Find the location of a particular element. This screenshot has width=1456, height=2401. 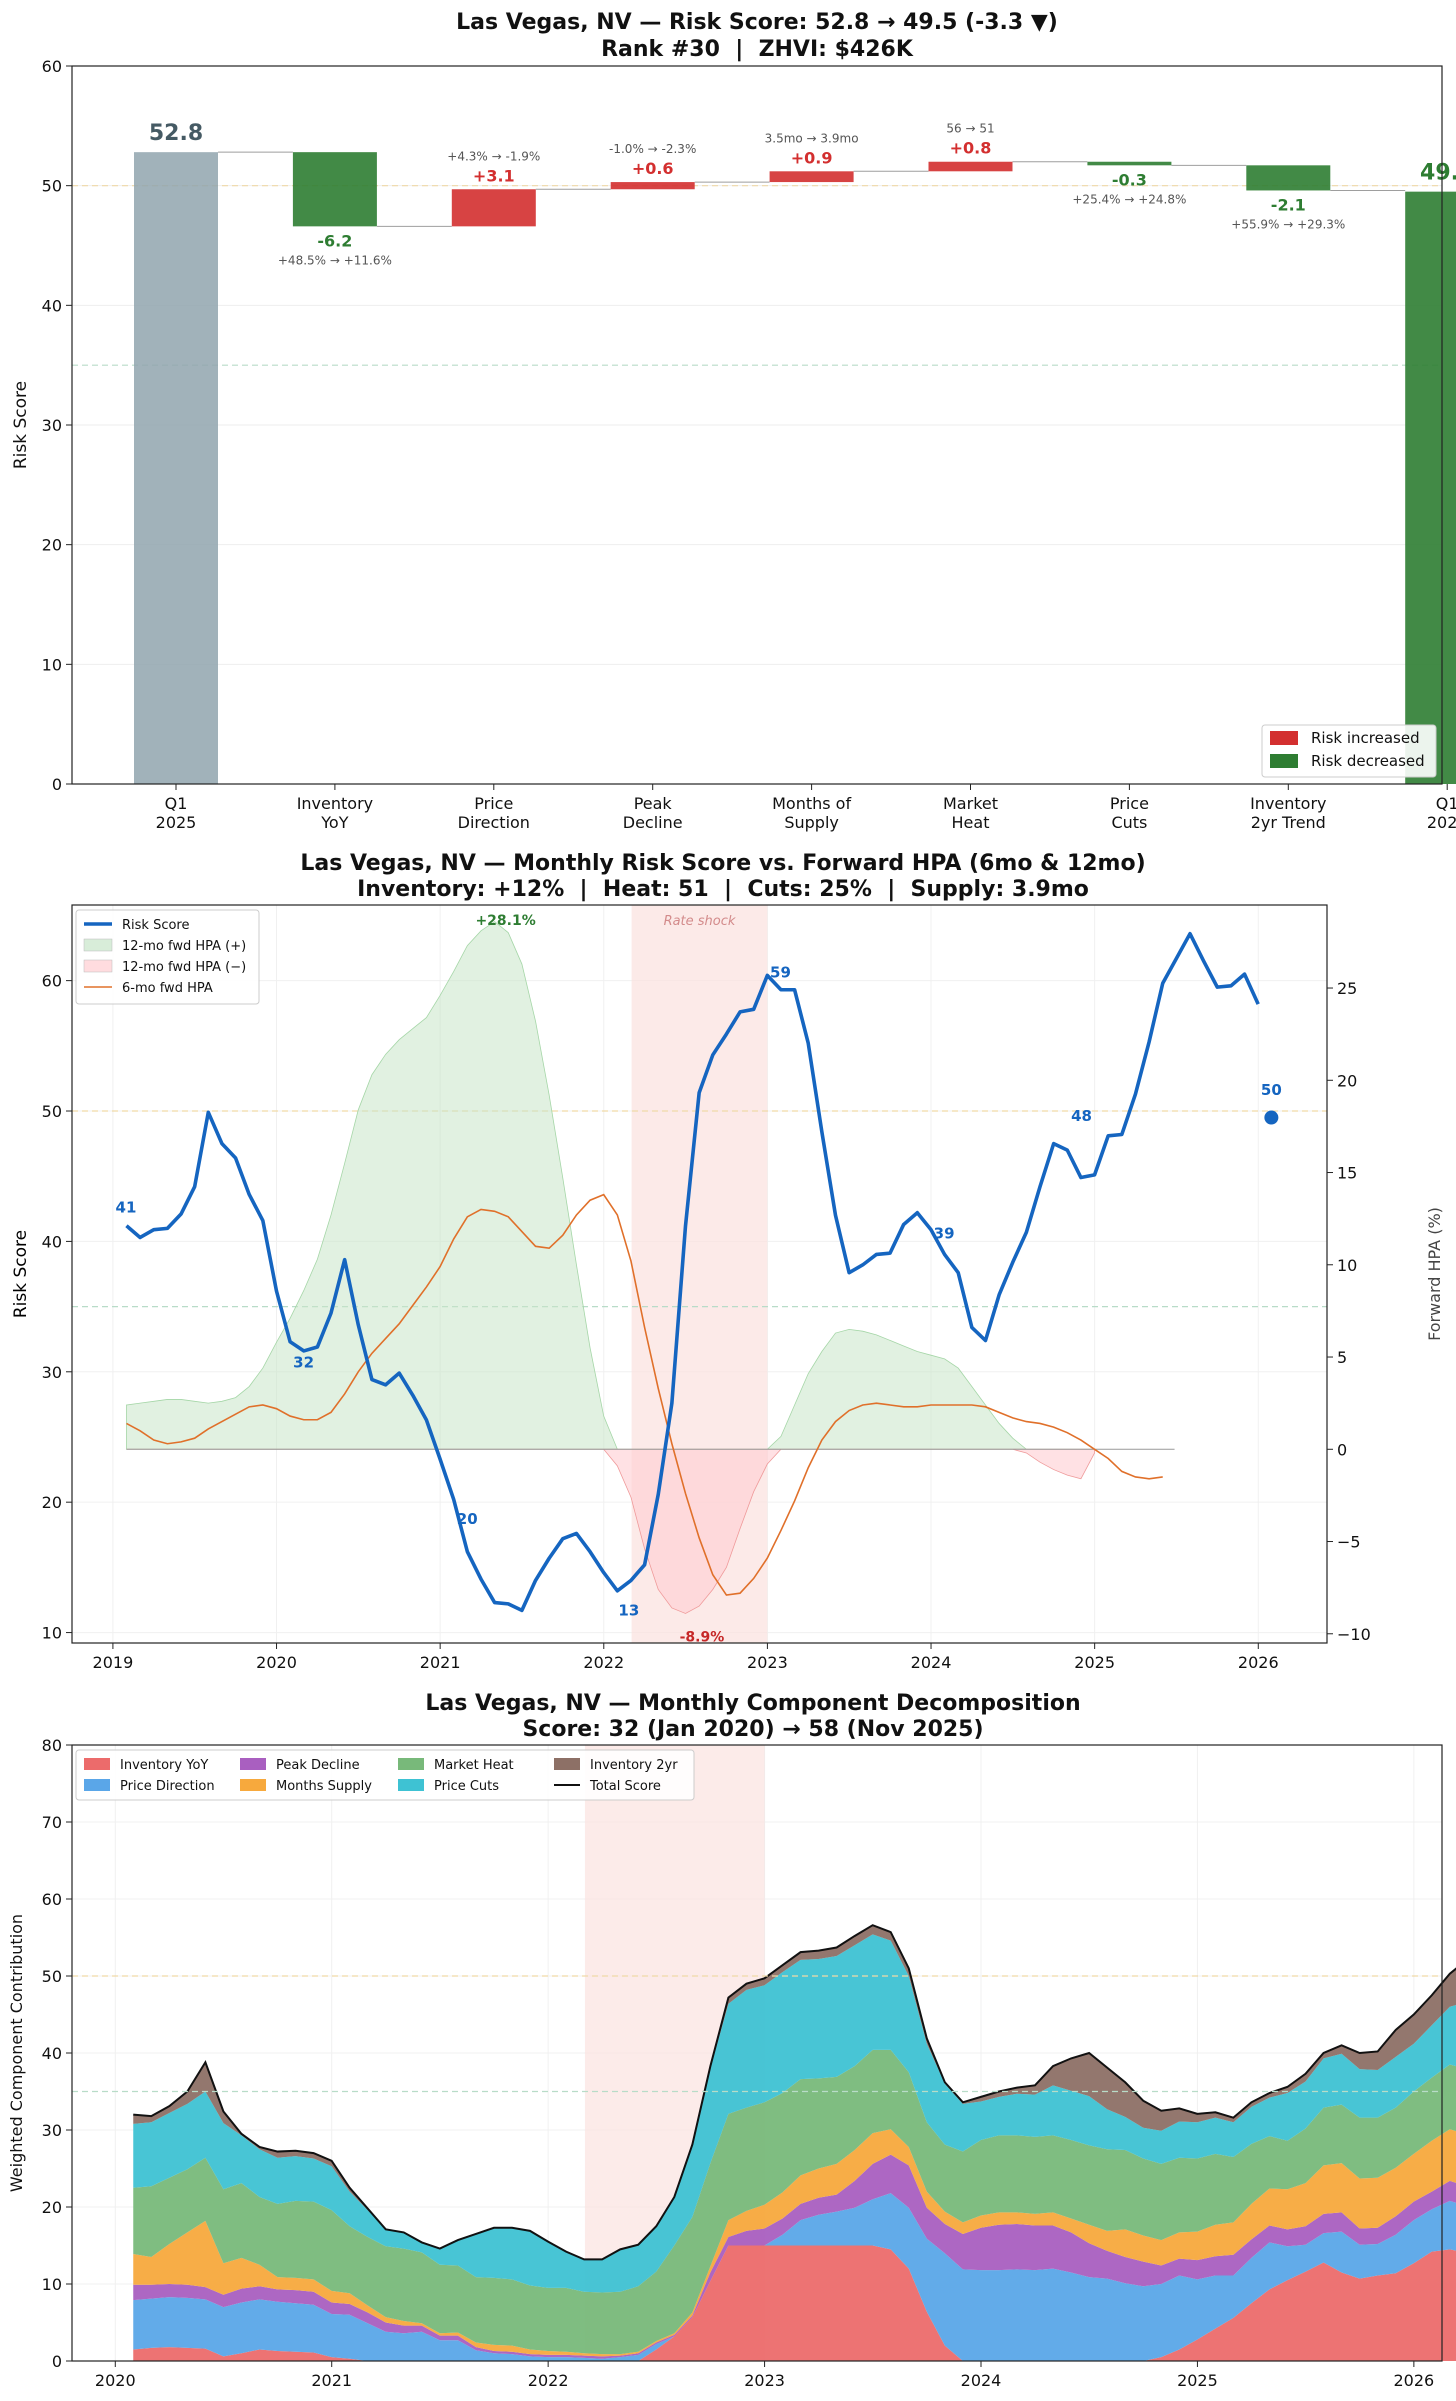

risk-annotation: 50 is located at coordinates (1271, 1090).